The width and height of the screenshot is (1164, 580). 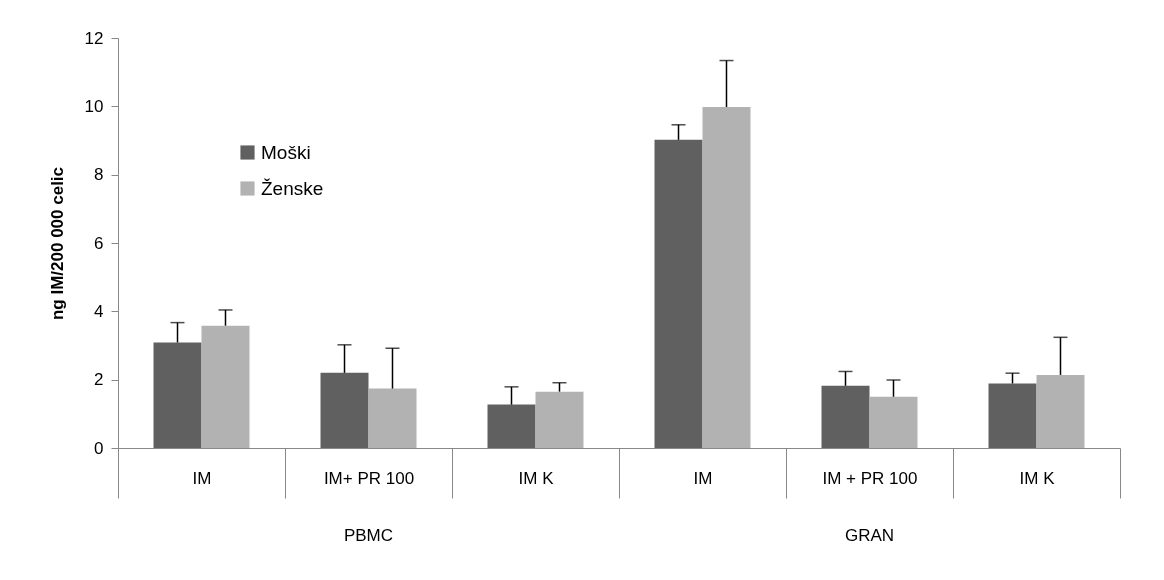 What do you see at coordinates (368, 535) in the screenshot?
I see `text: PBMC` at bounding box center [368, 535].